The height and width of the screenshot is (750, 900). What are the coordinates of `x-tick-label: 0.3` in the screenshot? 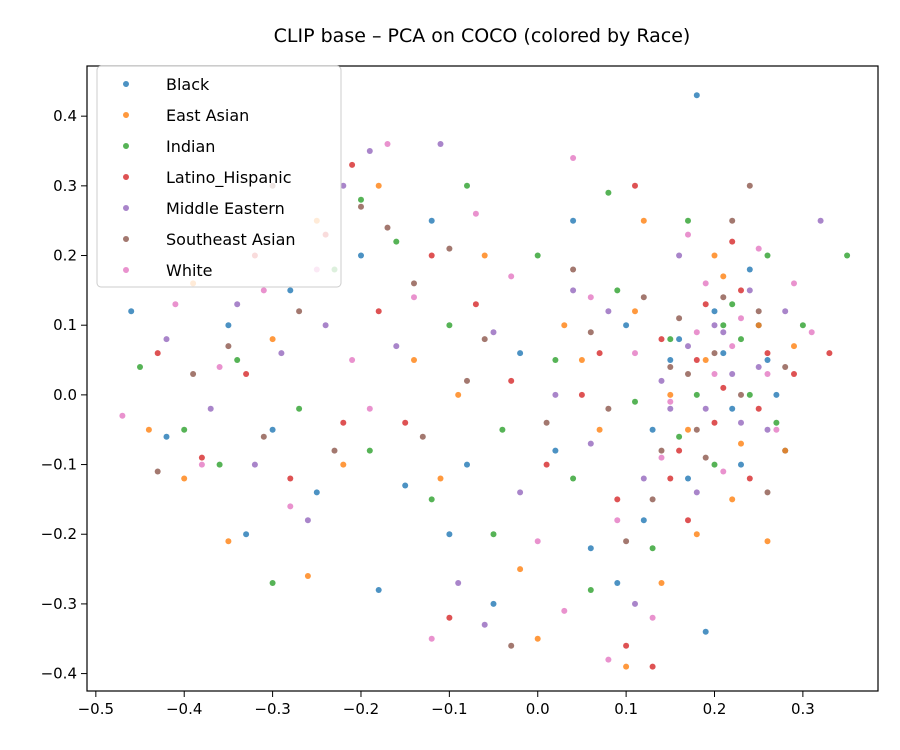 It's located at (803, 709).